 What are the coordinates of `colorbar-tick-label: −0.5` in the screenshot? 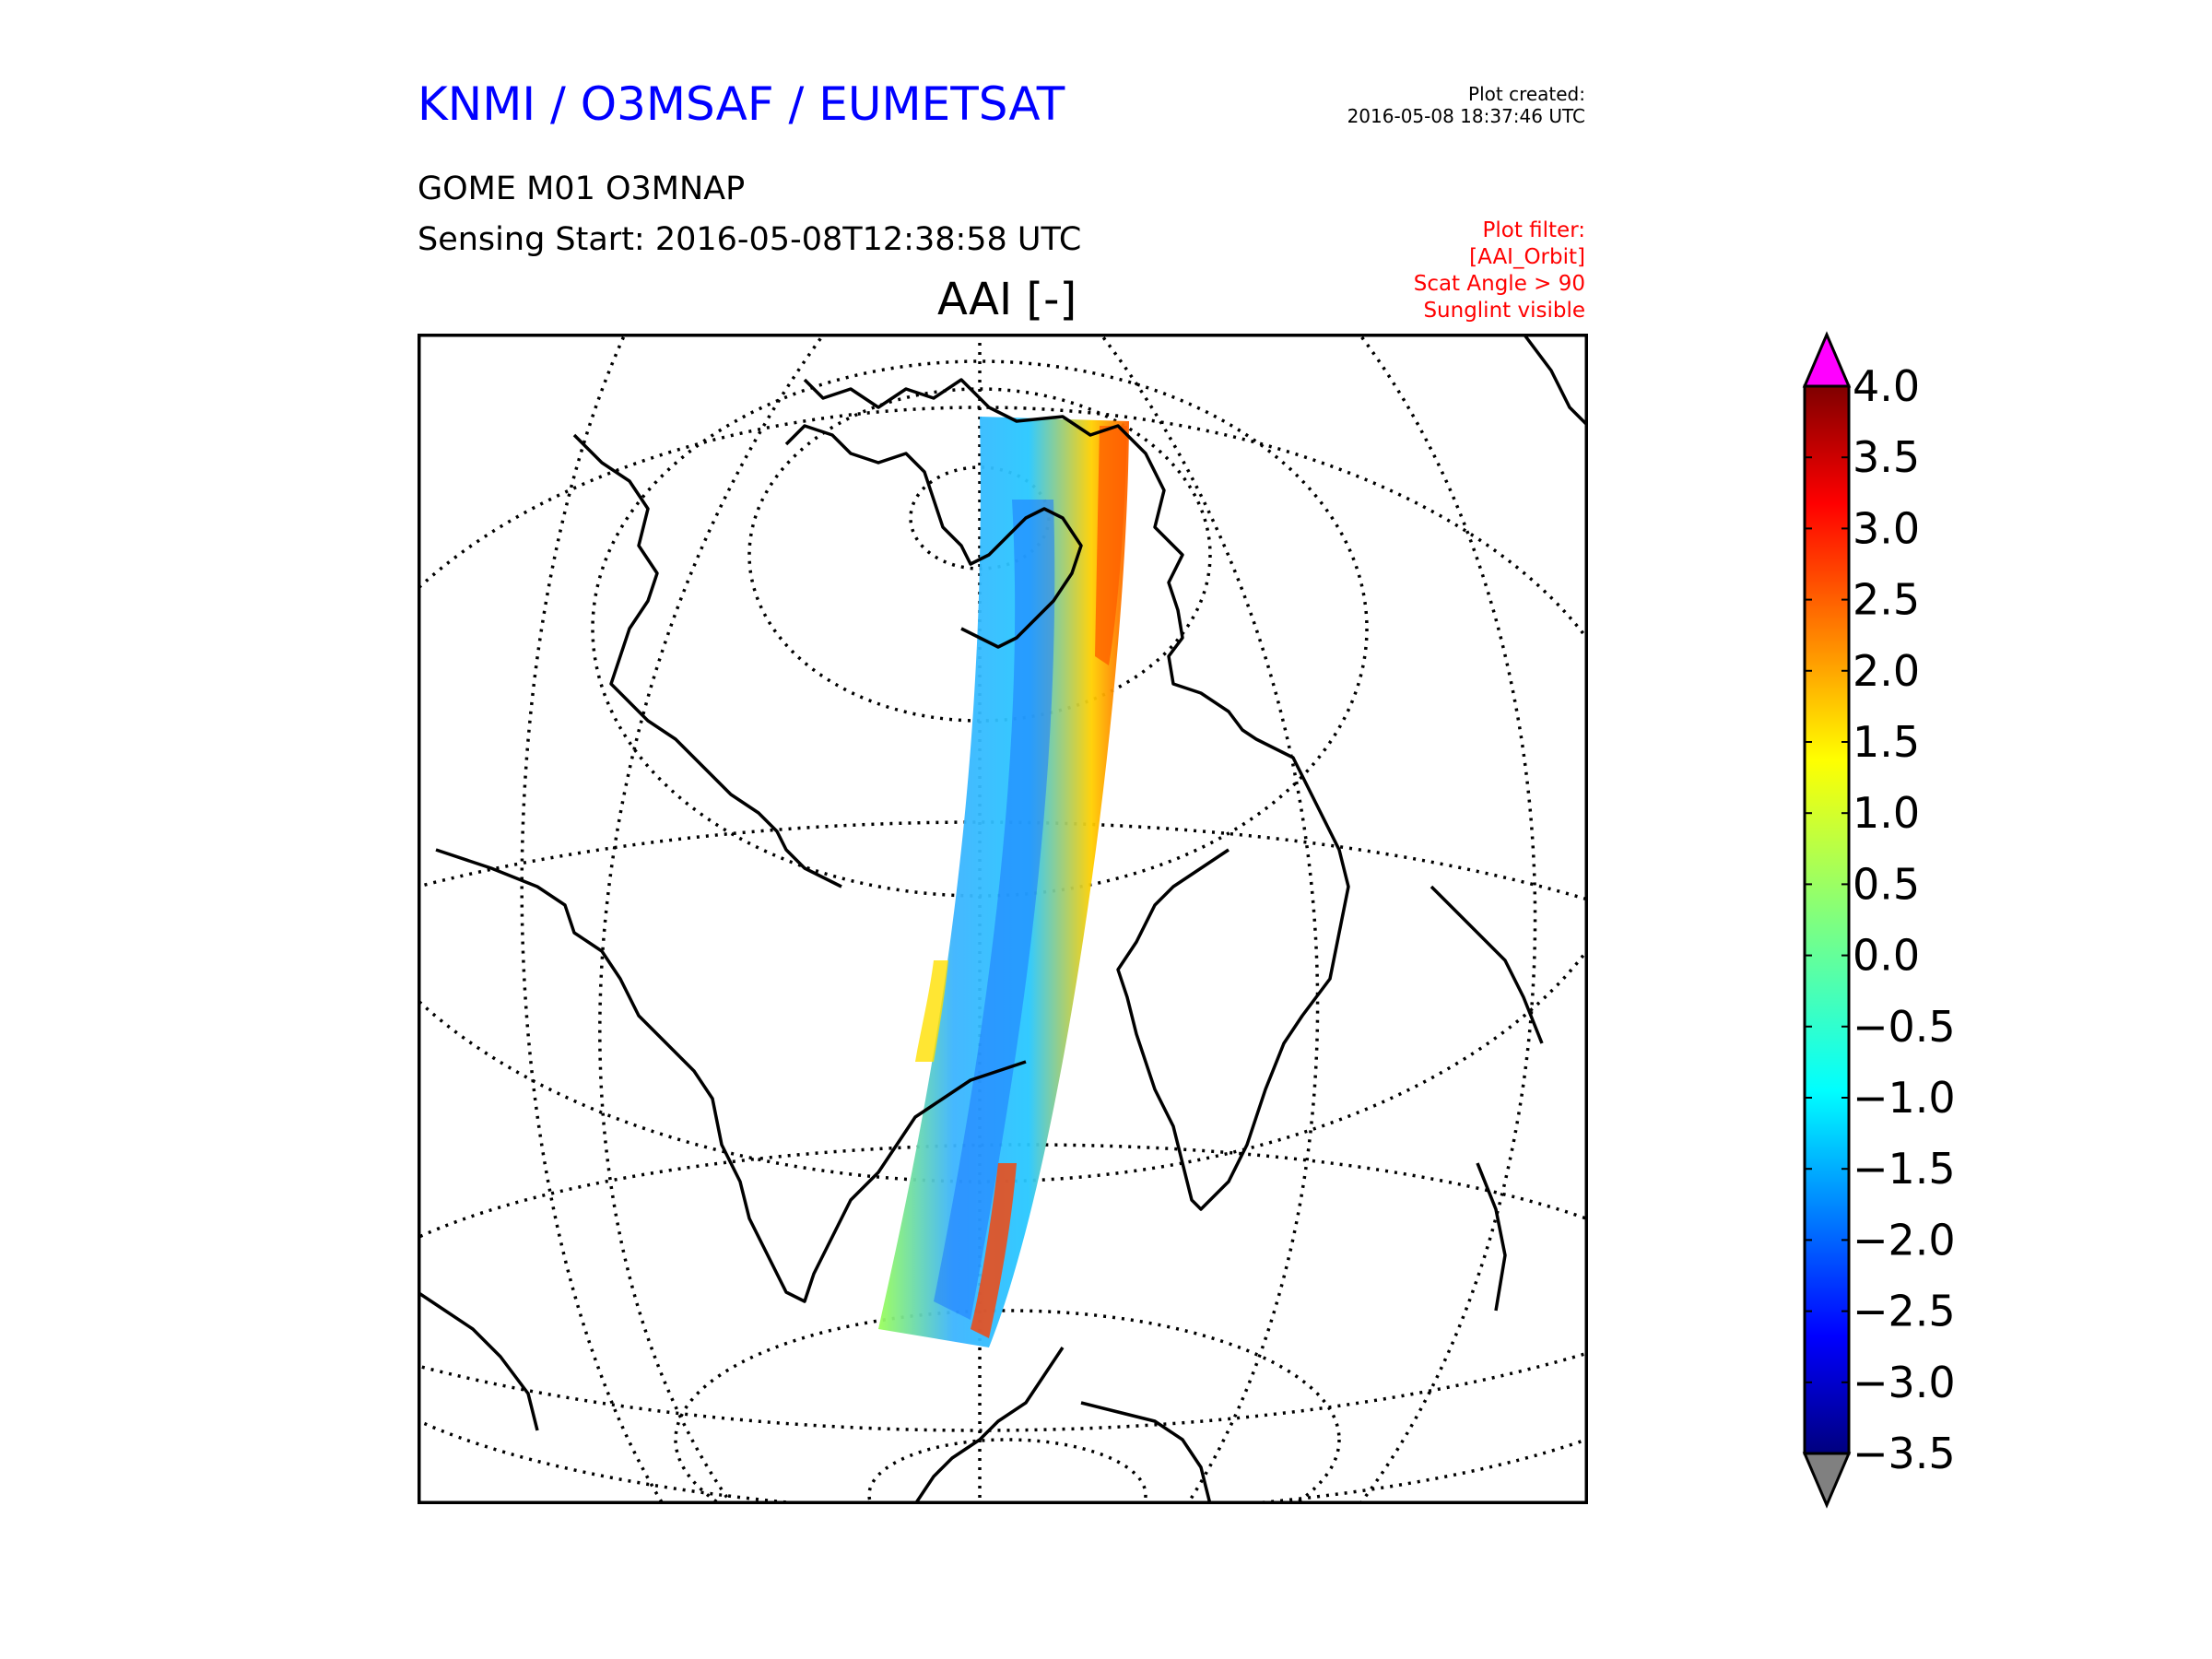 It's located at (1904, 1027).